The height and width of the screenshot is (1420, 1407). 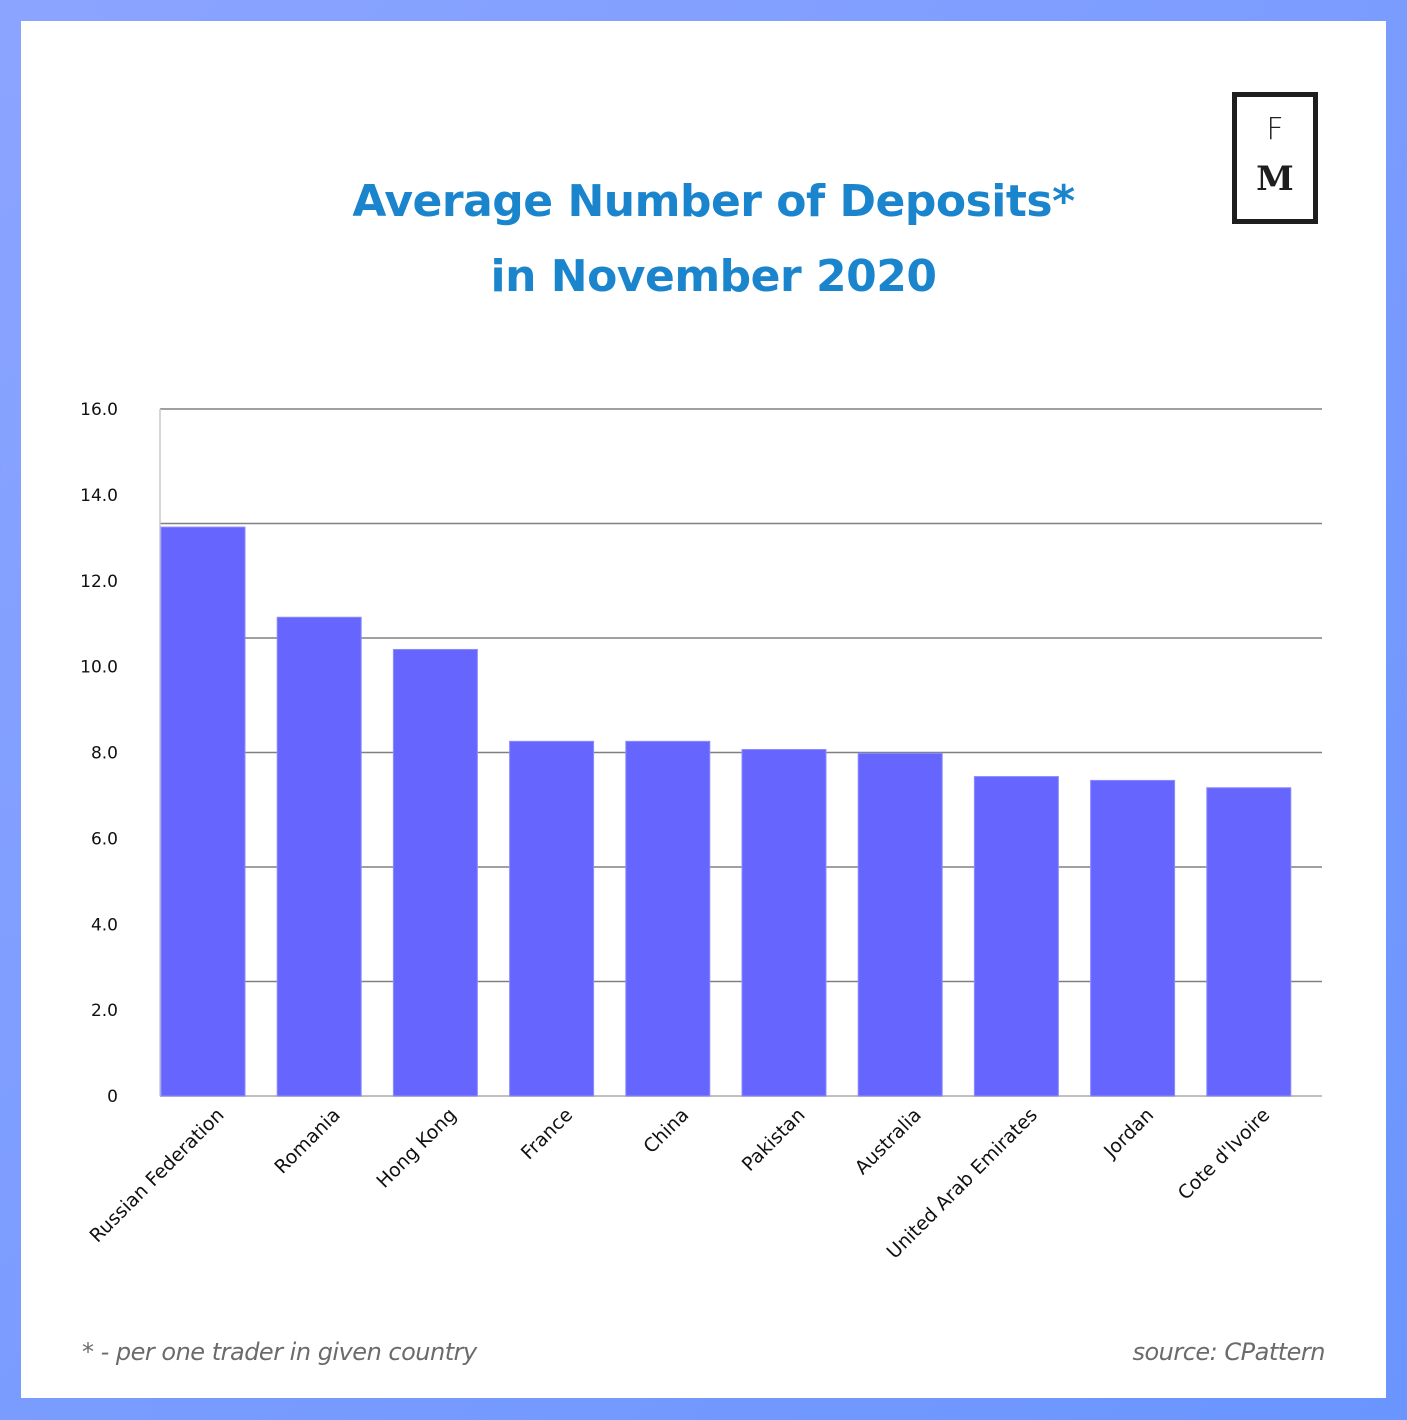 What do you see at coordinates (552, 918) in the screenshot?
I see `bar-france` at bounding box center [552, 918].